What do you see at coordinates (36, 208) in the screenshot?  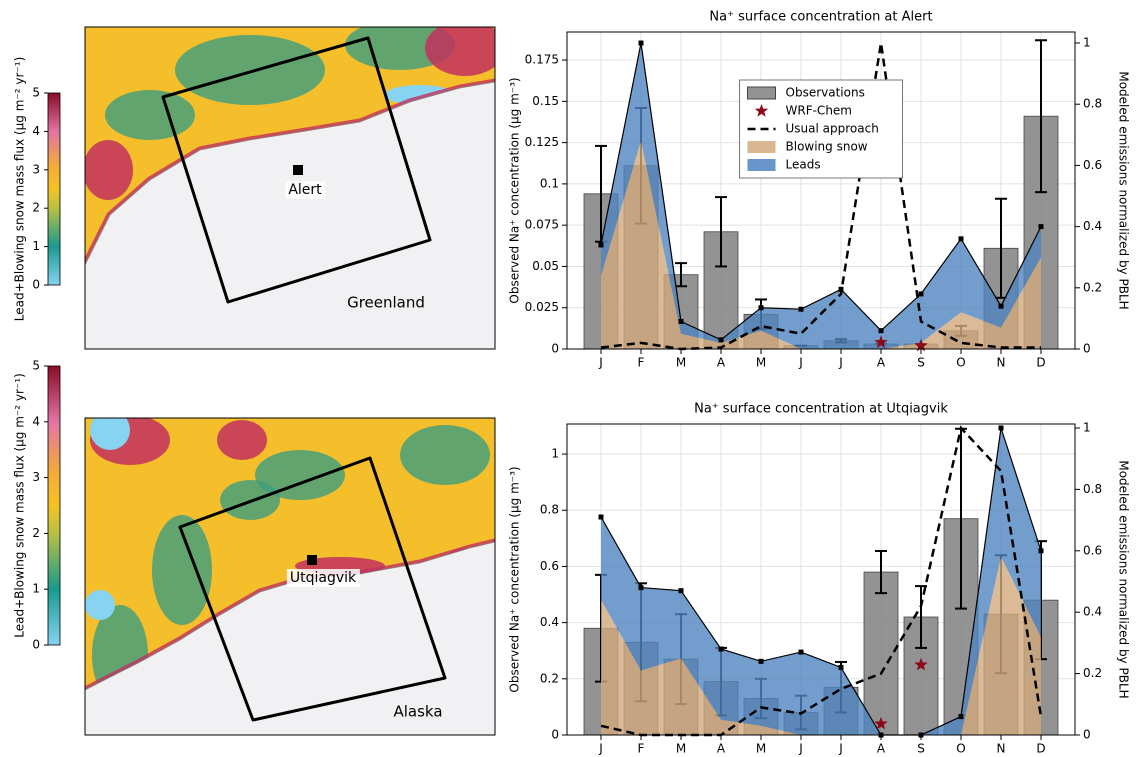 I see `colorbar-tick-label: 2` at bounding box center [36, 208].